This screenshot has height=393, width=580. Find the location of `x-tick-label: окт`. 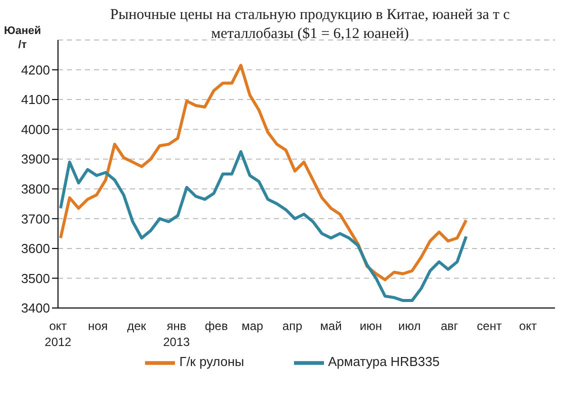

x-tick-label: окт is located at coordinates (528, 326).